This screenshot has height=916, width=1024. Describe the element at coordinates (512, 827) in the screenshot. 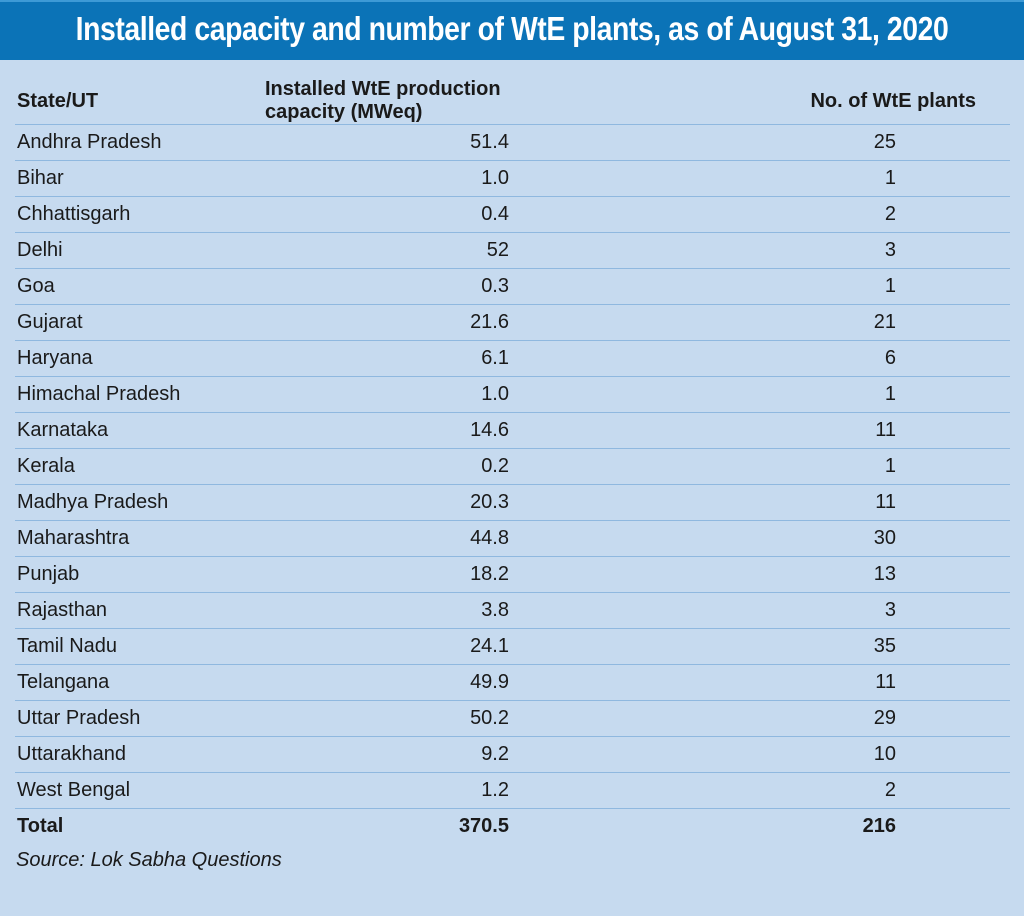

I see `total-row: Total 370.5 216` at that location.